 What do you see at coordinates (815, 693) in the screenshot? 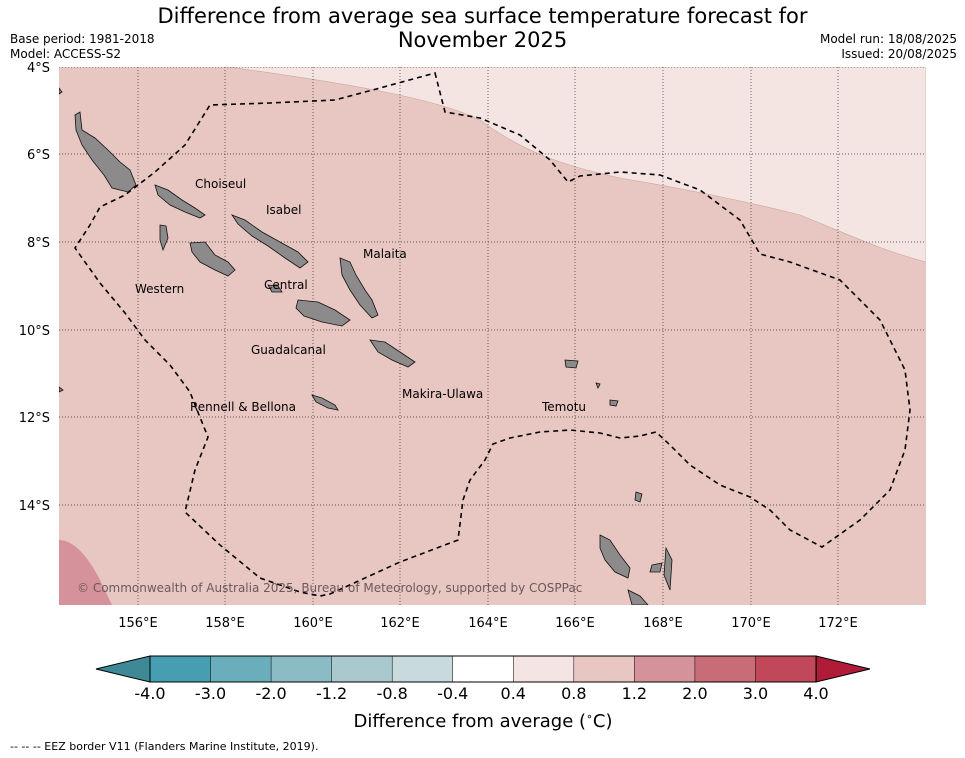
I see `colorbar-tick-label: 4.0` at bounding box center [815, 693].